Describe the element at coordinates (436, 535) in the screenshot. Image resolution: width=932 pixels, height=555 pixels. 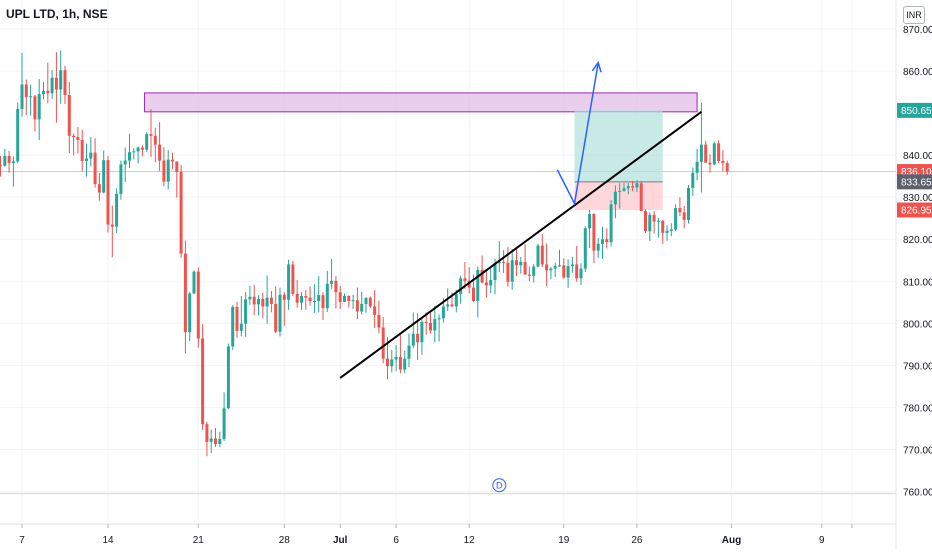
I see `x-axis-ticks: 7 14 21 28 Jul 6 12 19 26 Aug 9` at that location.